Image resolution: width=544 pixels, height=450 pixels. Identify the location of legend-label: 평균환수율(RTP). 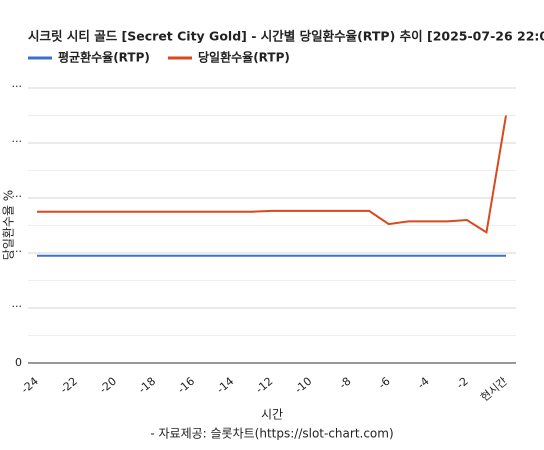
(104, 57).